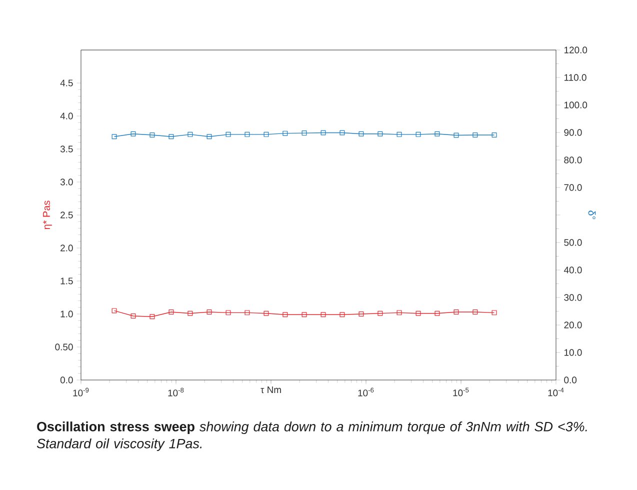 The height and width of the screenshot is (490, 637). I want to click on y2-tick-label: 100.0, so click(576, 105).